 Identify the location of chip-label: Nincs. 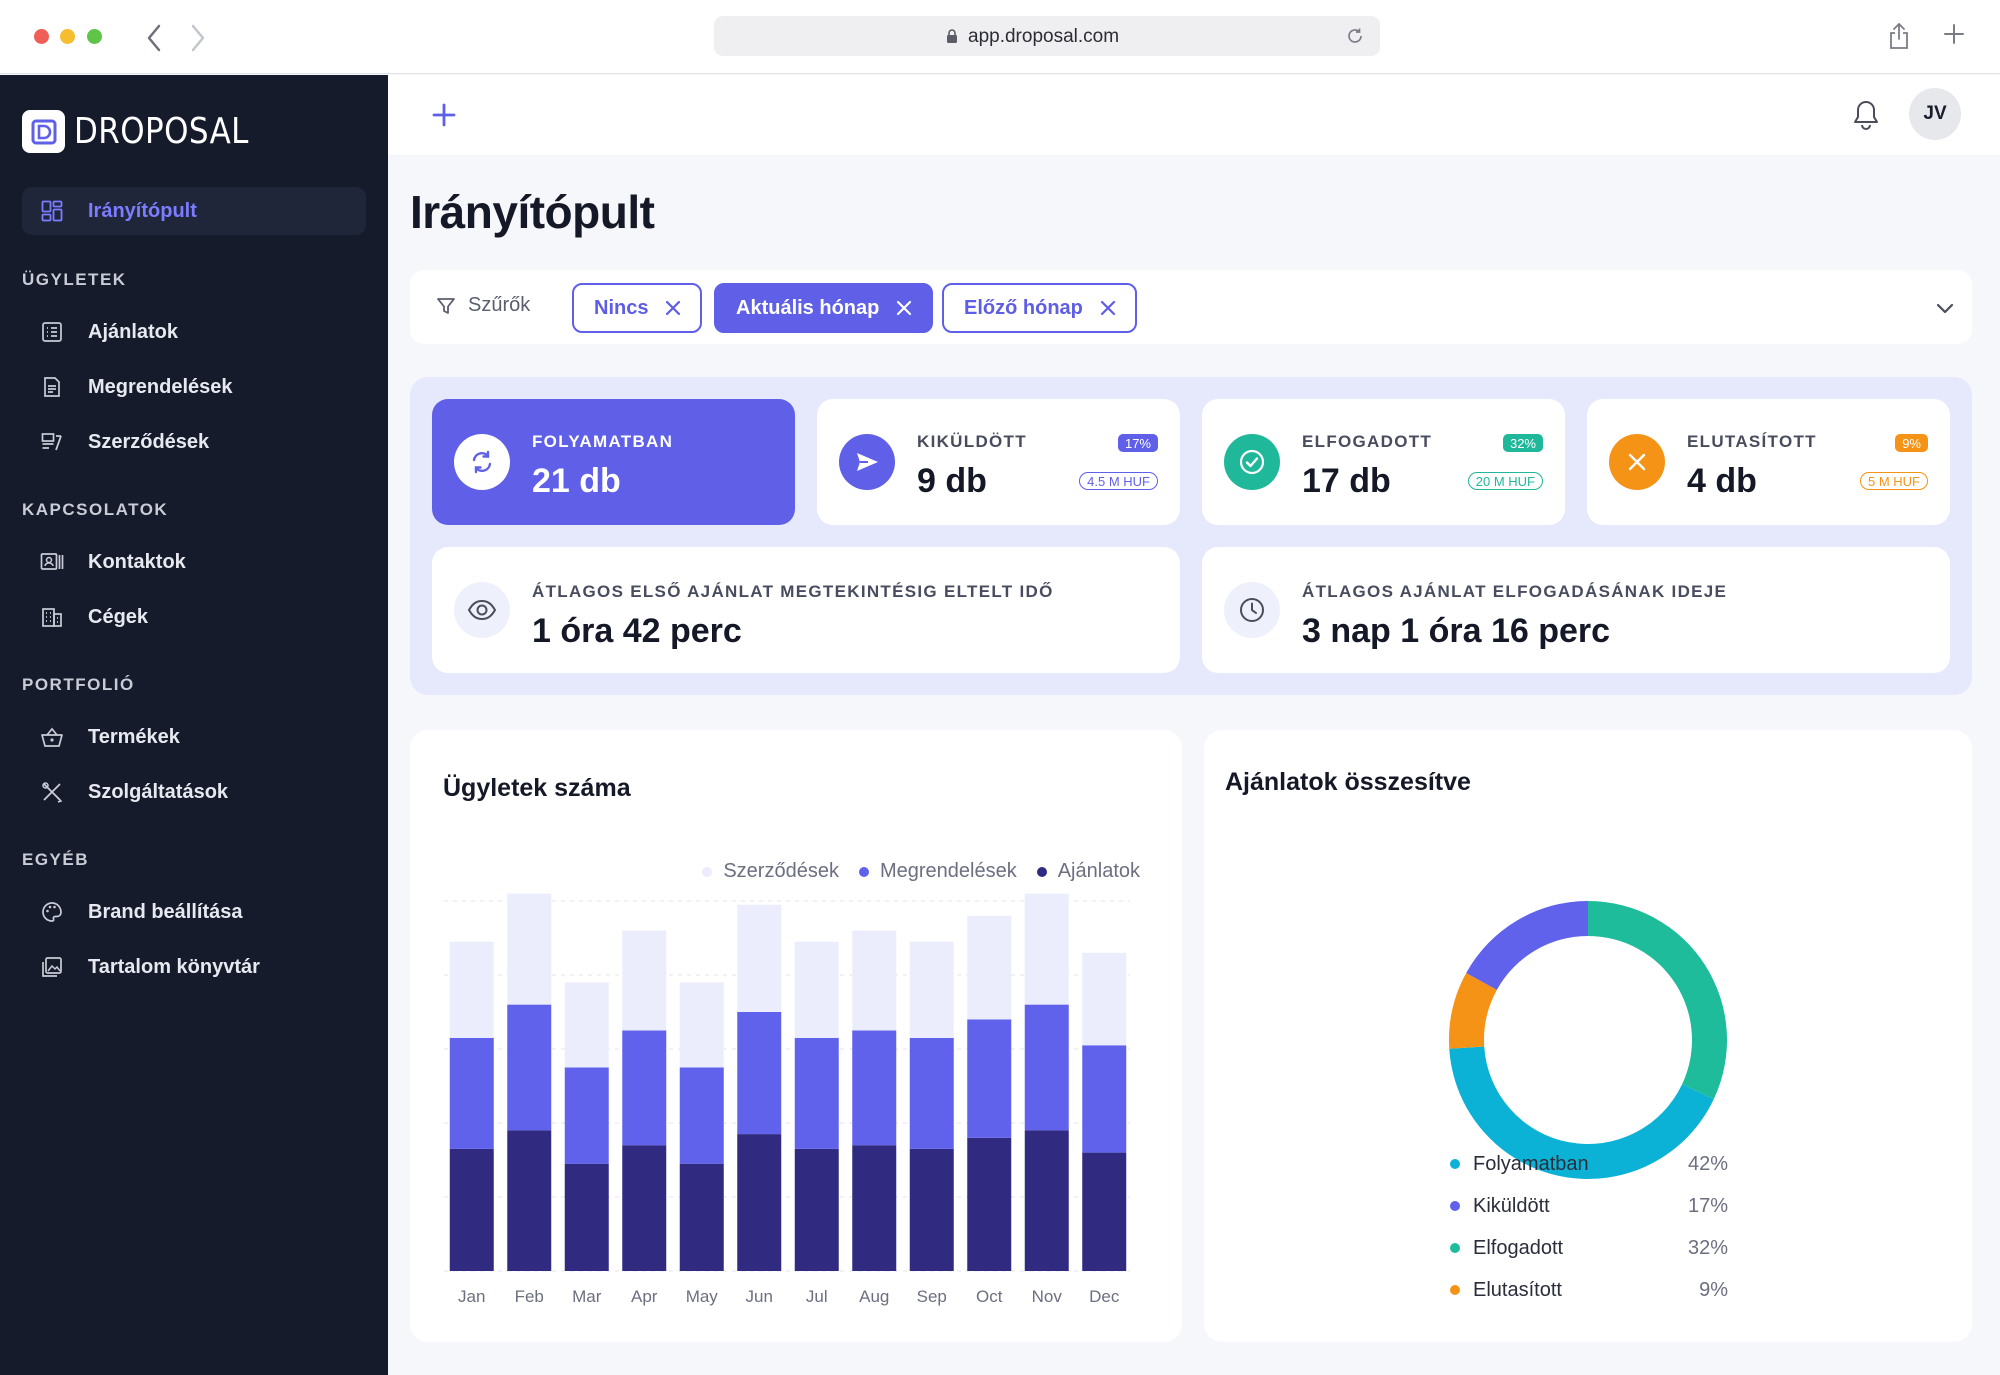
(621, 307).